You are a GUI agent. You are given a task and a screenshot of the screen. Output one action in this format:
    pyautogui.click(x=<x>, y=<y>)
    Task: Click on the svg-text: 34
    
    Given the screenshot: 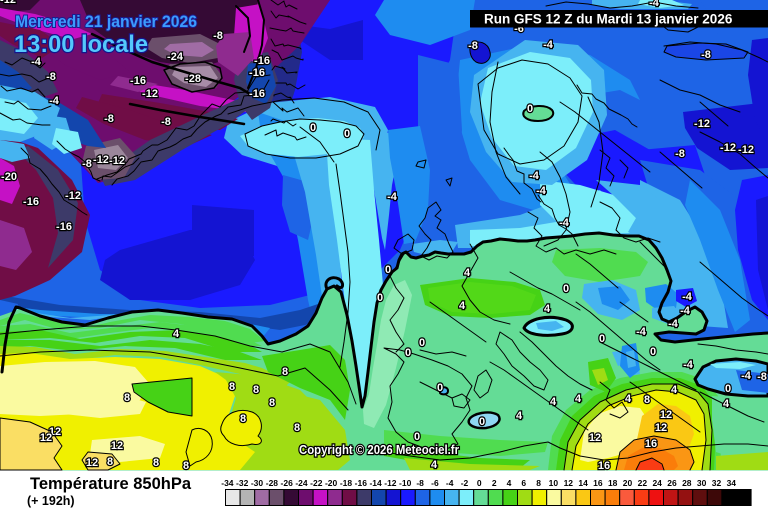 What is the action you would take?
    pyautogui.click(x=732, y=483)
    